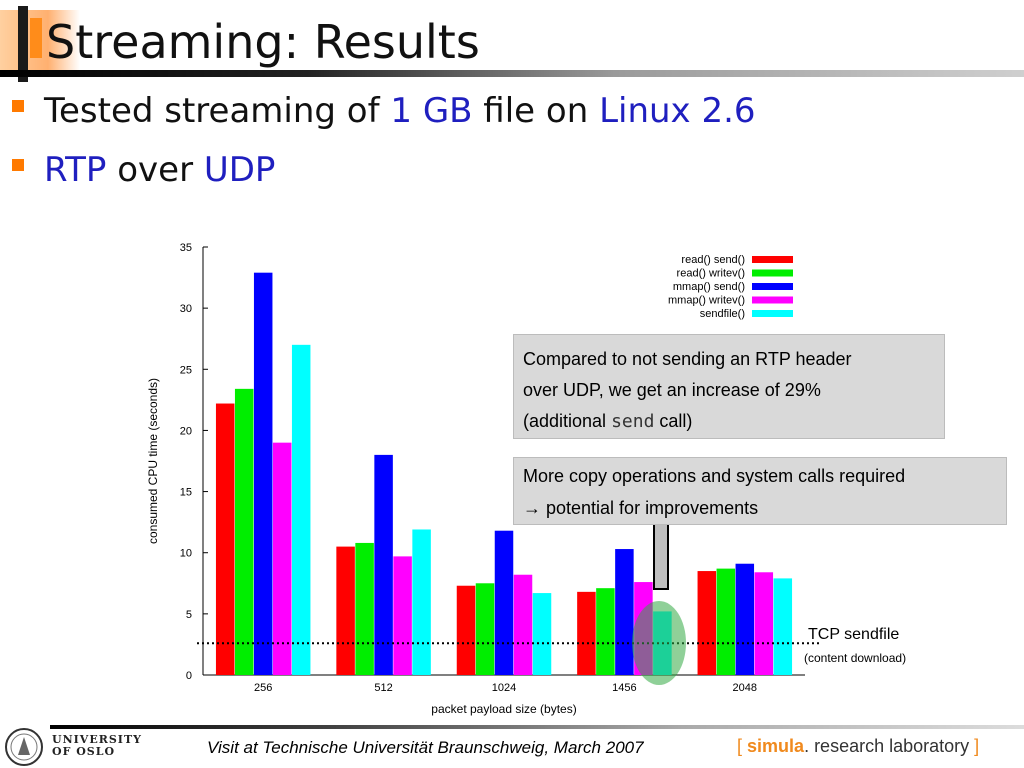 The width and height of the screenshot is (1024, 768). Describe the element at coordinates (186, 554) in the screenshot. I see `y-tick-label: 10` at that location.